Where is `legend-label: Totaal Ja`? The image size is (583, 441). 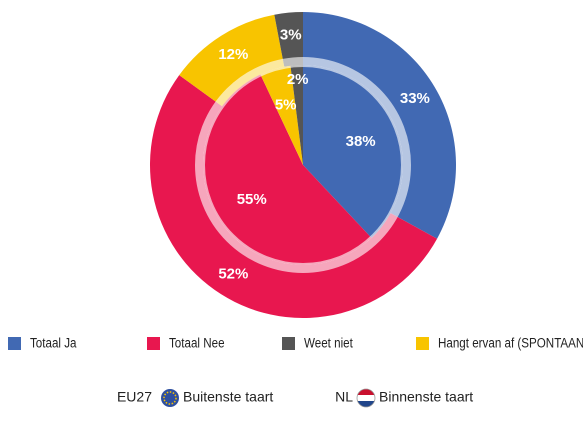
legend-label: Totaal Ja is located at coordinates (53, 343).